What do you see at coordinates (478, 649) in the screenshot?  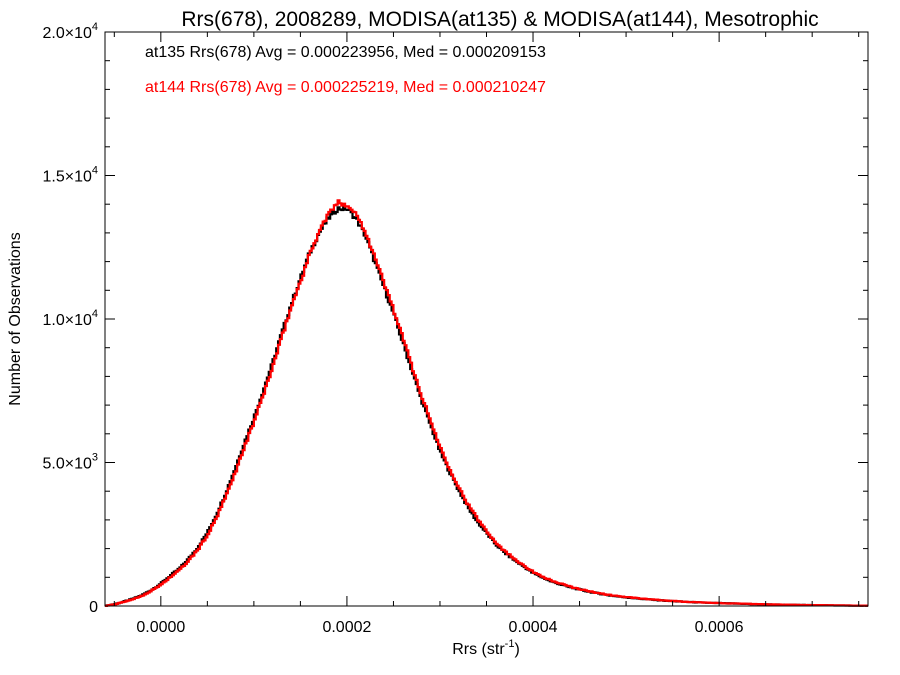 I see `x-axis-label-main: Rrs (str` at bounding box center [478, 649].